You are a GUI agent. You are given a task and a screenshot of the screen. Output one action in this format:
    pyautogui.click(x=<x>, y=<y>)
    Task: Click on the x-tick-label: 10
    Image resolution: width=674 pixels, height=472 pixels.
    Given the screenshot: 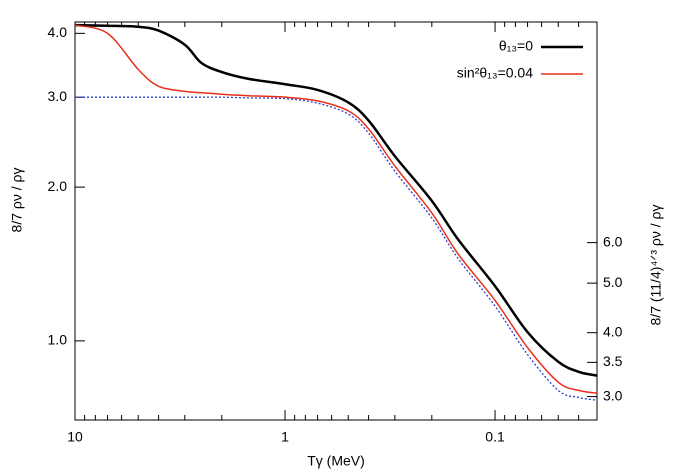 What is the action you would take?
    pyautogui.click(x=75, y=437)
    